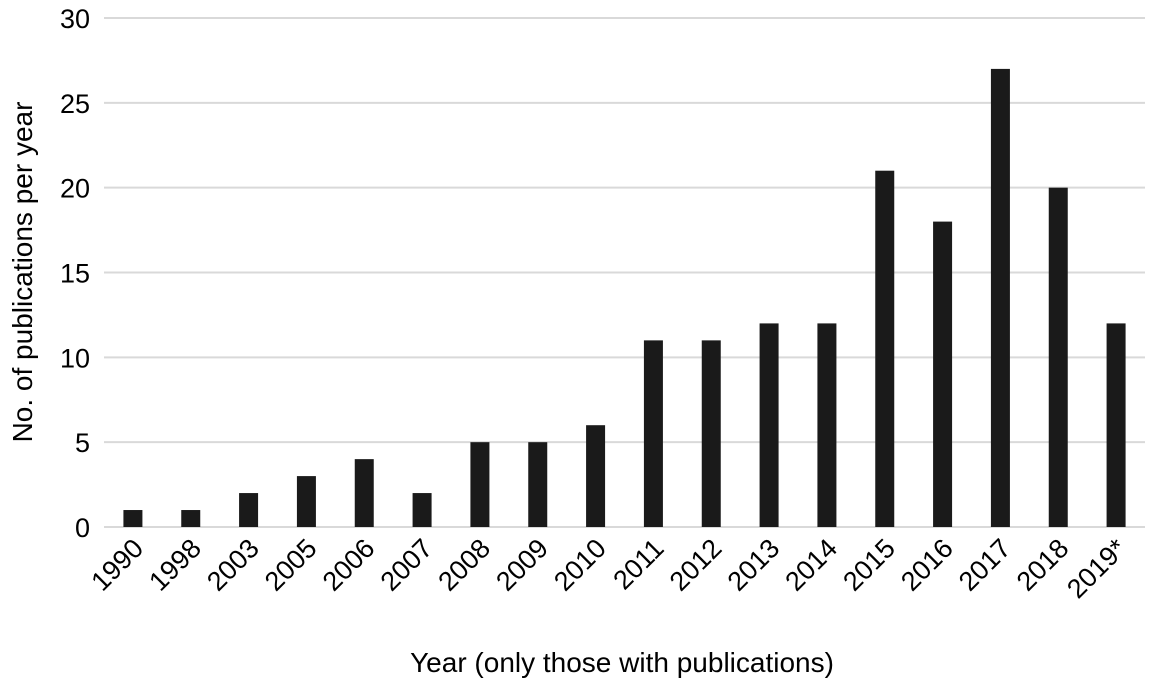 This screenshot has width=1150, height=684. Describe the element at coordinates (827, 425) in the screenshot. I see `bar-2014` at that location.